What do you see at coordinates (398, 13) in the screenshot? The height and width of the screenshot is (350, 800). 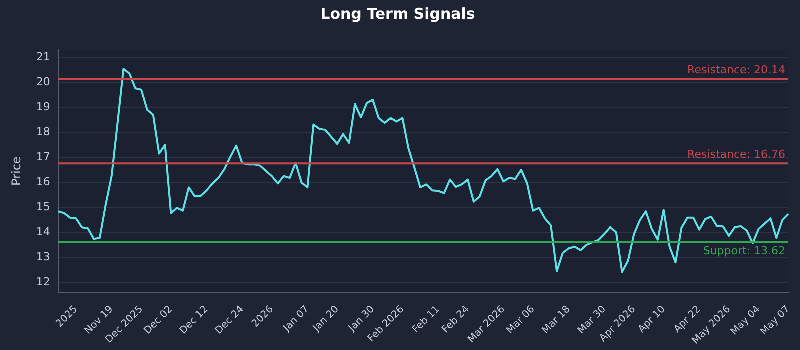 I see `chart-title: Long Term Signals` at bounding box center [398, 13].